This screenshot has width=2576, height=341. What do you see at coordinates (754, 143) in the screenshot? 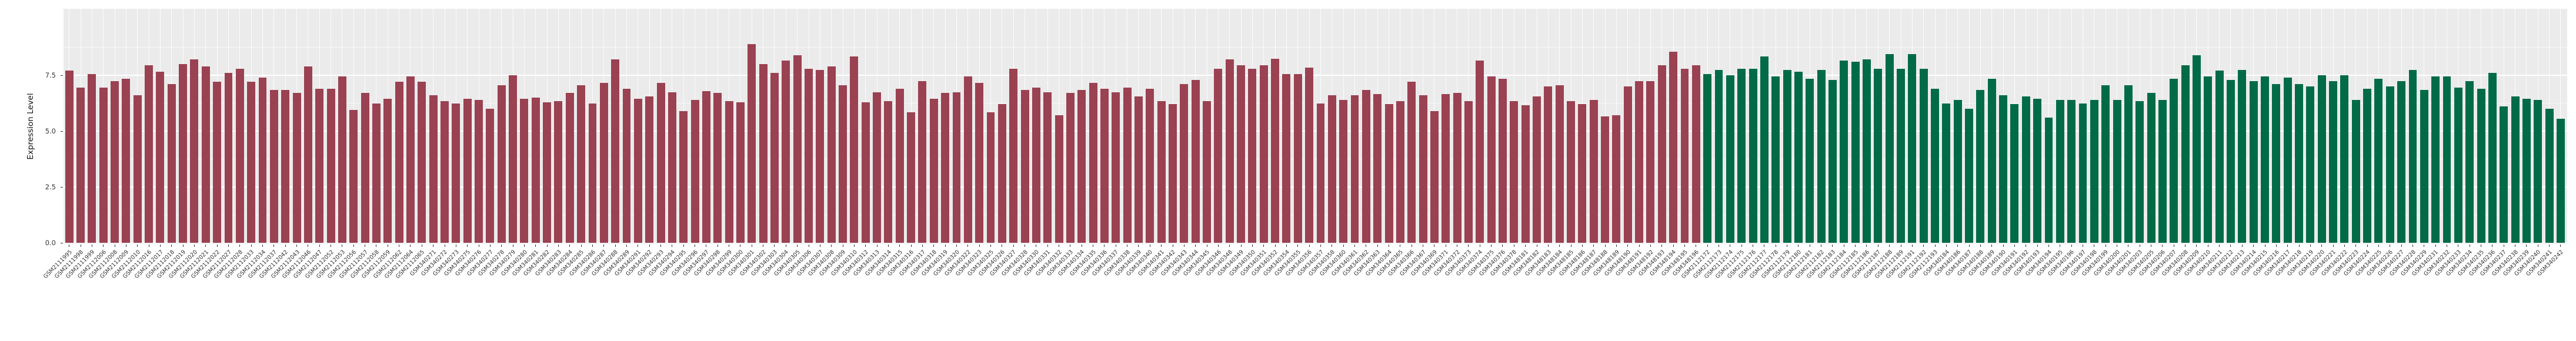
I see `bar-slot: GSM340302` at bounding box center [754, 143].